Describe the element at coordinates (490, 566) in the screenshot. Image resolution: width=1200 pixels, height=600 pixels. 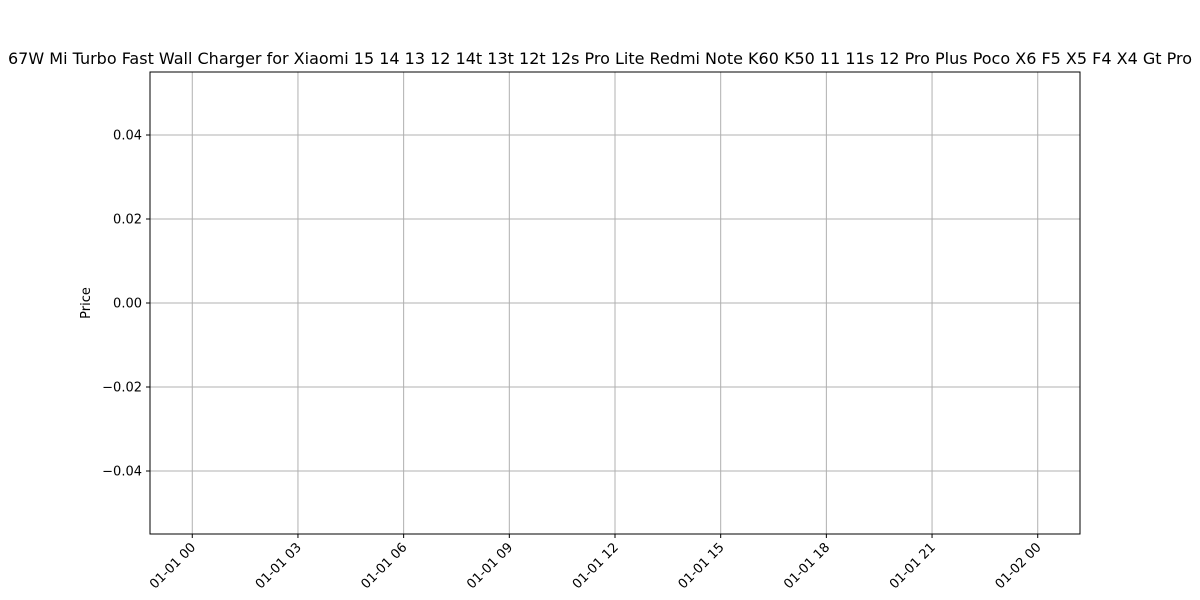
I see `x-tick-label: 01-01 09` at that location.